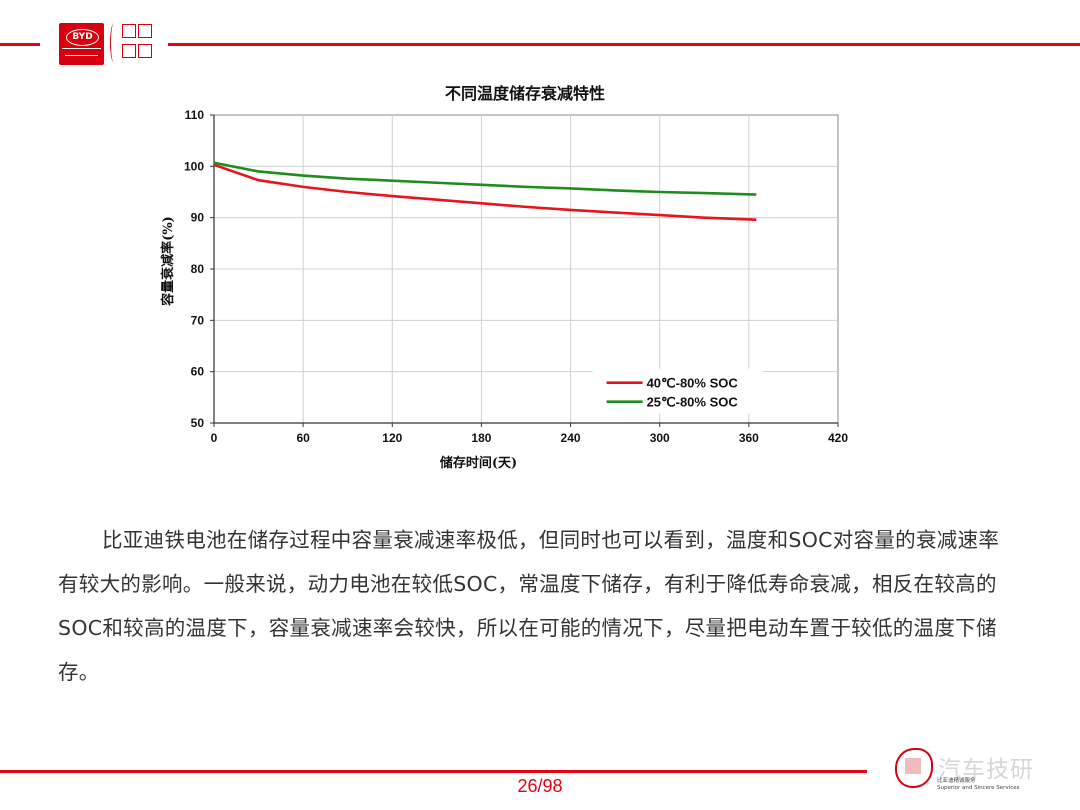 Image resolution: width=1080 pixels, height=810 pixels. What do you see at coordinates (198, 218) in the screenshot?
I see `y-tick-label: 90` at bounding box center [198, 218].